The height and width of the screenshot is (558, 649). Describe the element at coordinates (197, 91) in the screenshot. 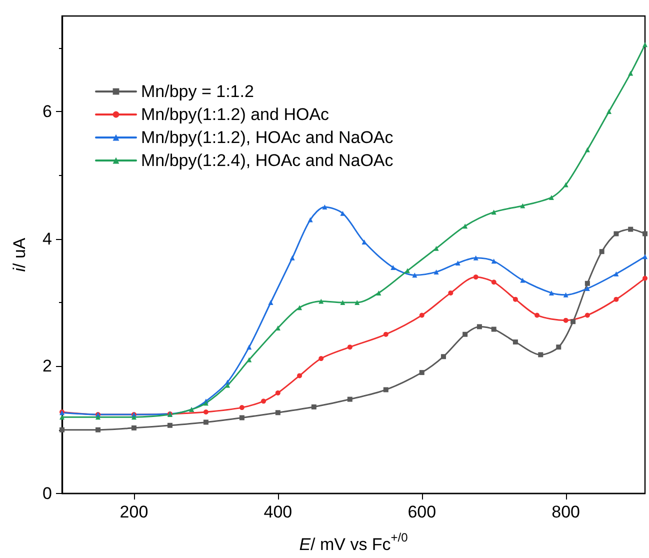

I see `legend-label: Mn/bpy = 1:1.2` at that location.